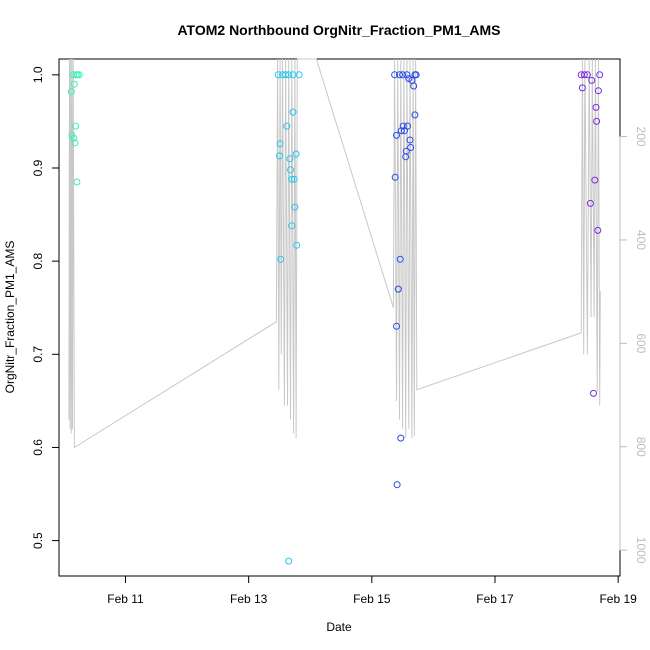 Image resolution: width=650 pixels, height=650 pixels. Describe the element at coordinates (339, 627) in the screenshot. I see `x-axis-label: Date` at that location.